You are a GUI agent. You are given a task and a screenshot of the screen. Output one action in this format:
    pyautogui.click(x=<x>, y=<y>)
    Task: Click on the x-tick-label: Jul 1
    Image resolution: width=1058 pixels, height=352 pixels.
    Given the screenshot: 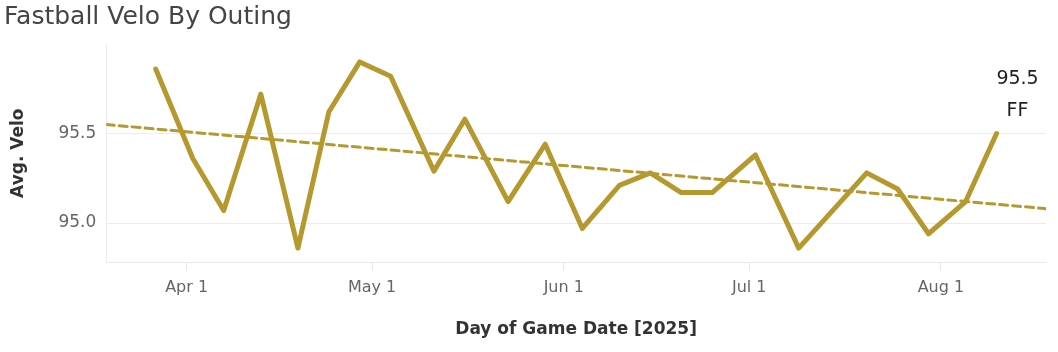 What is the action you would take?
    pyautogui.click(x=748, y=287)
    